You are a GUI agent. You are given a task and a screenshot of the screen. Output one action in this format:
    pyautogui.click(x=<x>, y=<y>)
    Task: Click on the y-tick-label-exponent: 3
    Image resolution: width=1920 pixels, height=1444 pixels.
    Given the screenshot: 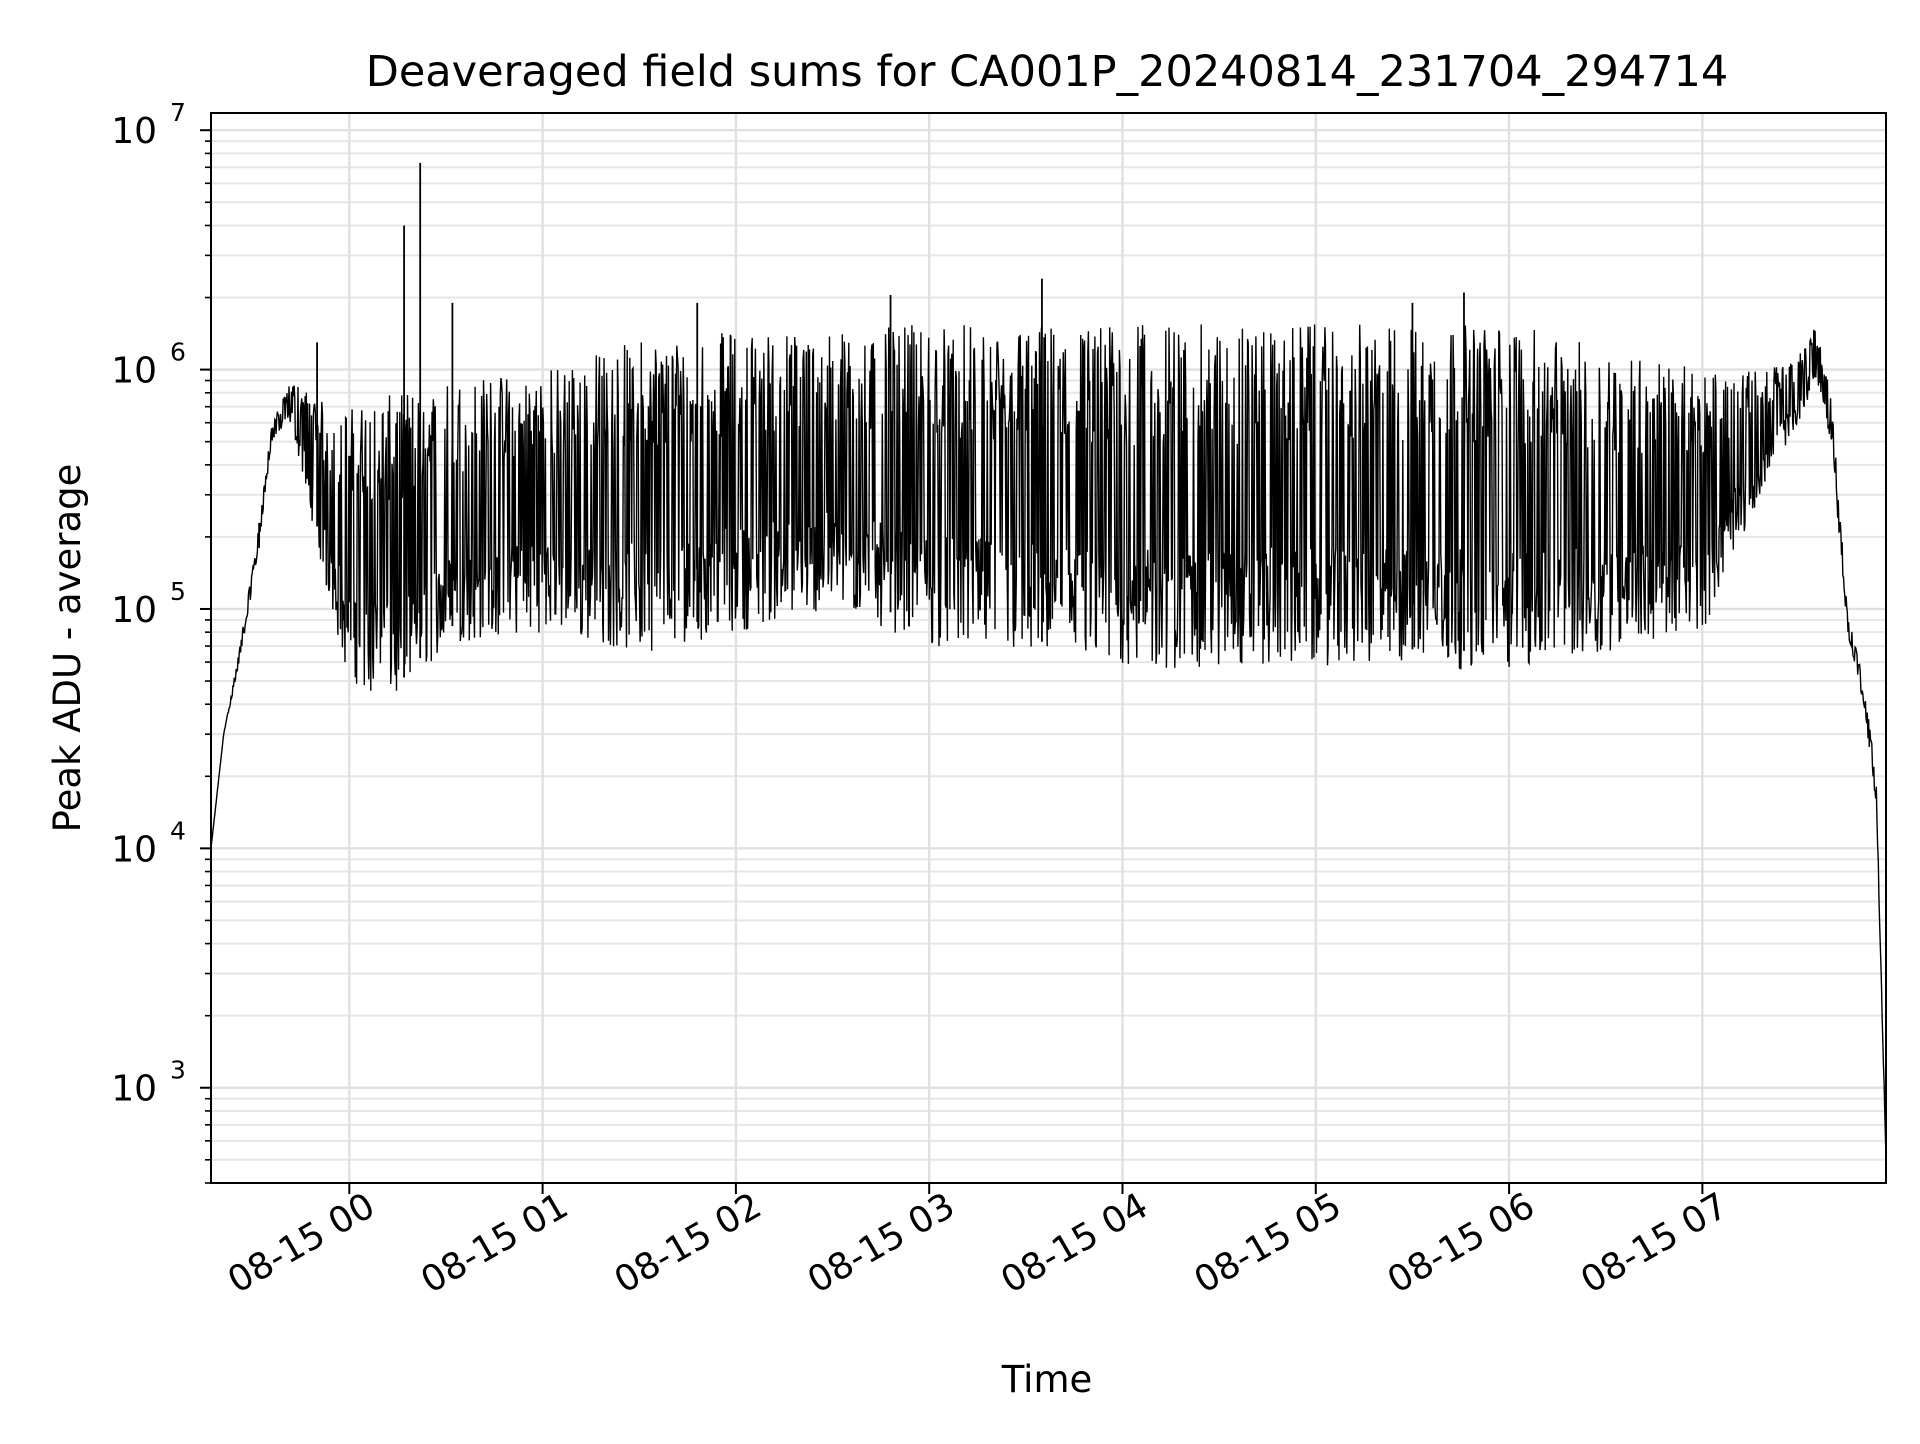 What is the action you would take?
    pyautogui.click(x=178, y=1070)
    